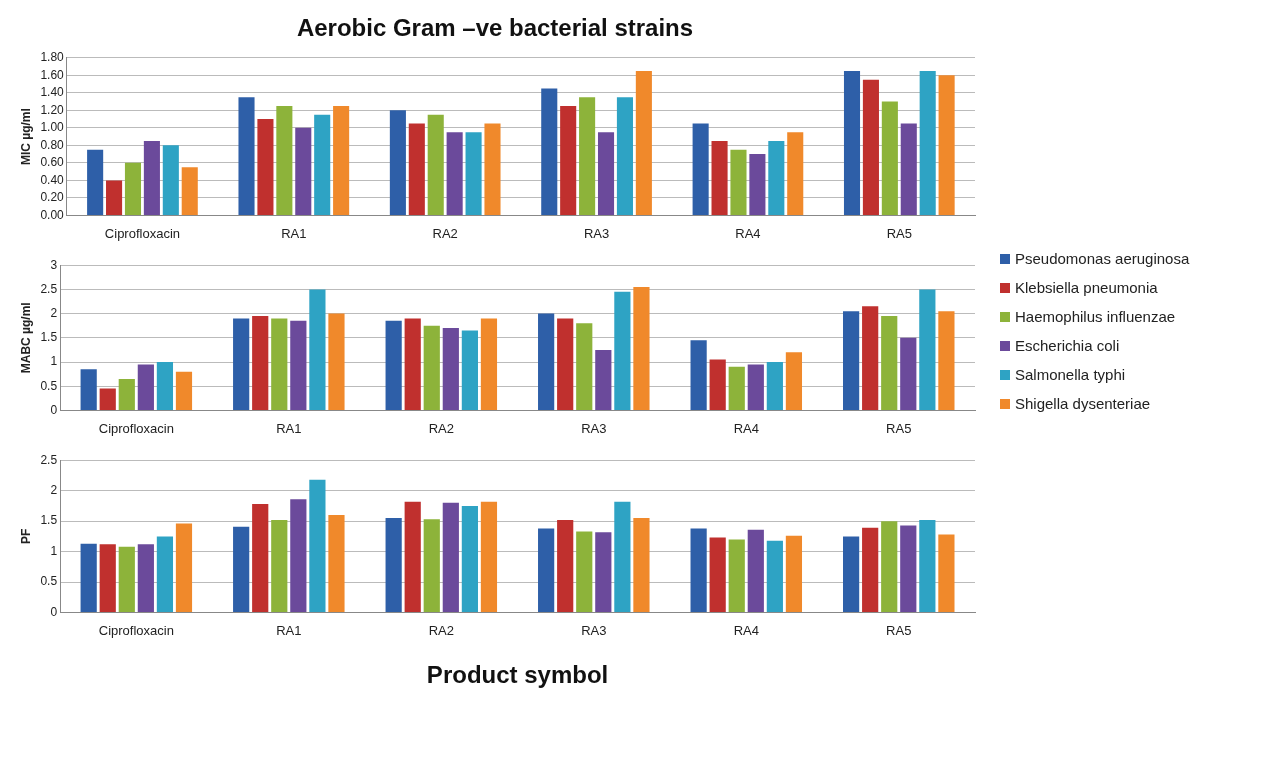 The image size is (1270, 761). I want to click on y-tick-label: 0.00, so click(52, 214).